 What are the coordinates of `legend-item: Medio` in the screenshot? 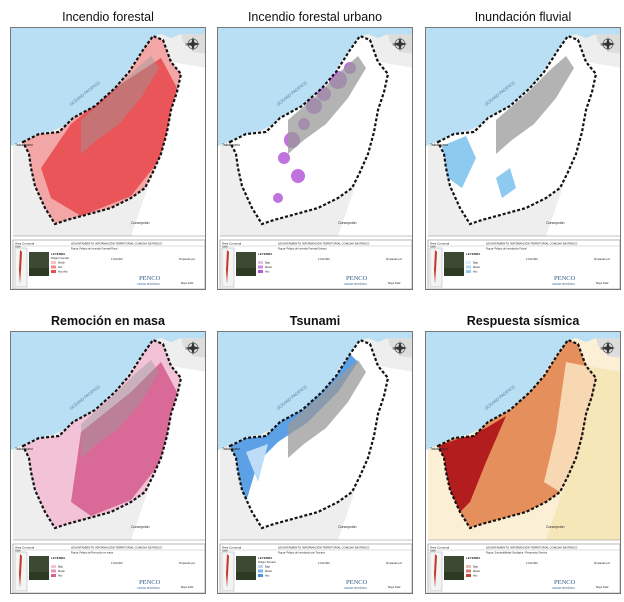 It's located at (476, 267).